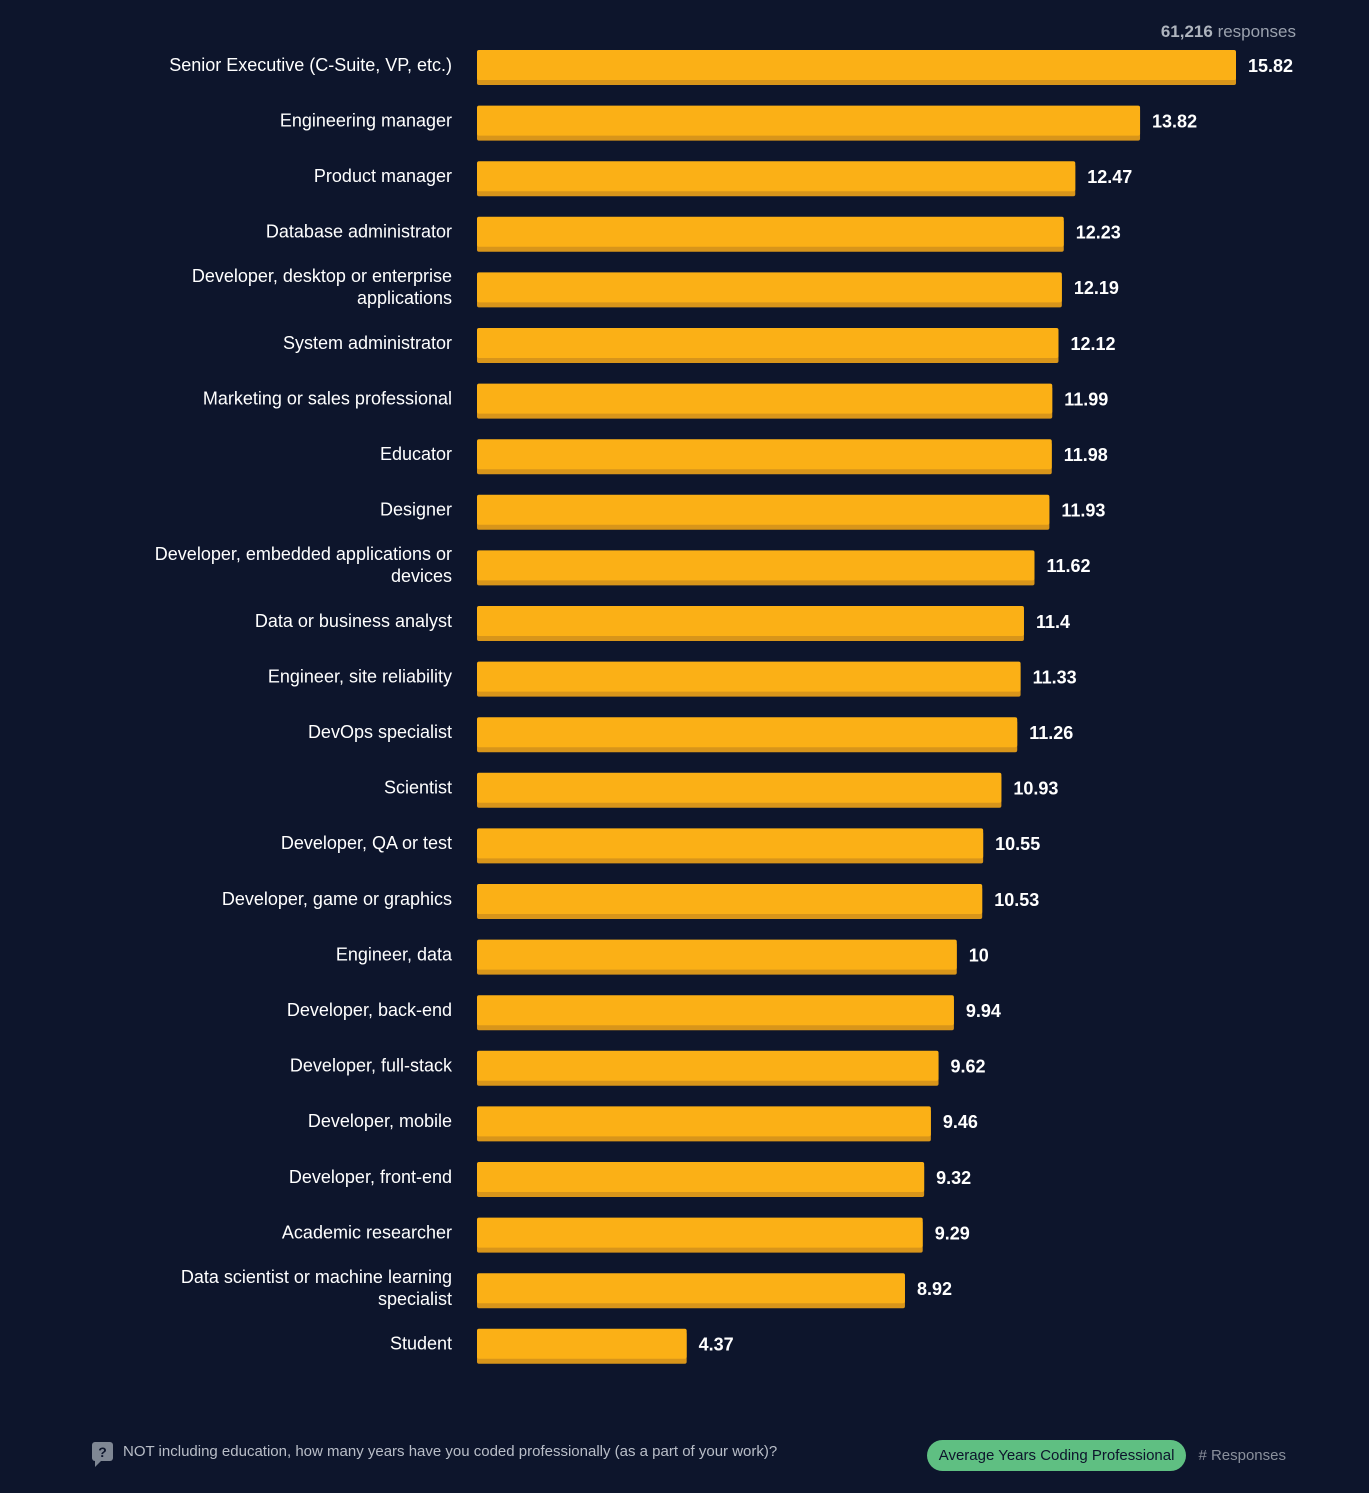 The image size is (1369, 1493). Describe the element at coordinates (367, 343) in the screenshot. I see `category-label: System administrator` at that location.